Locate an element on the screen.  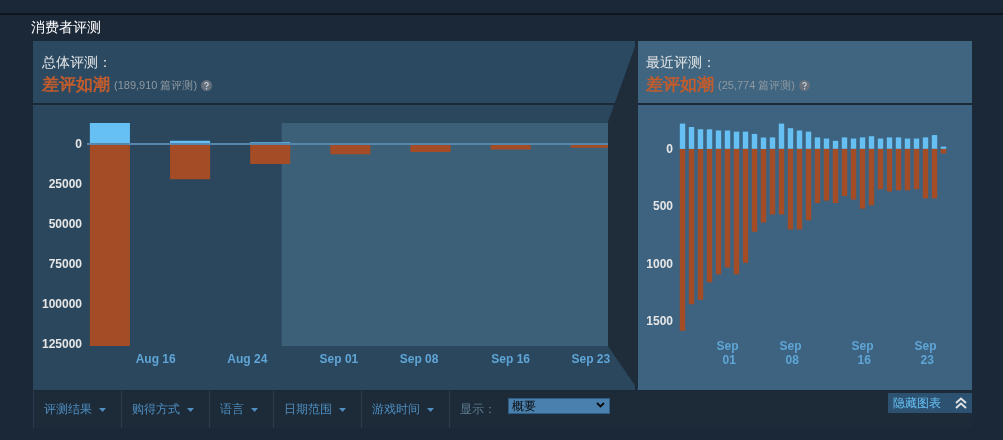
y-tick-label: 100000 is located at coordinates (62, 304).